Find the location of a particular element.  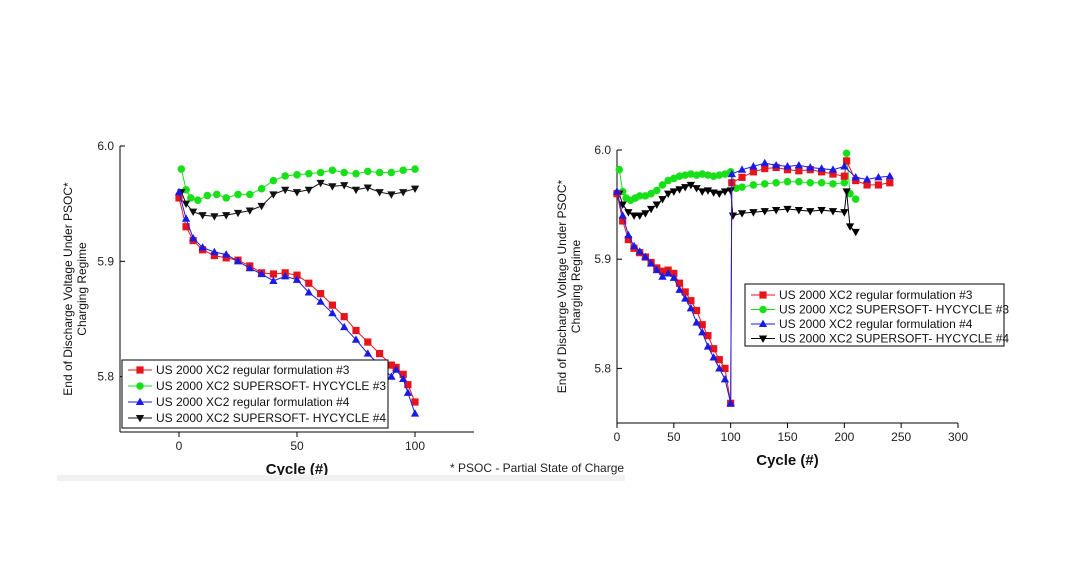

footnote: * PSOC - Partial State of Charge is located at coordinates (537, 468).